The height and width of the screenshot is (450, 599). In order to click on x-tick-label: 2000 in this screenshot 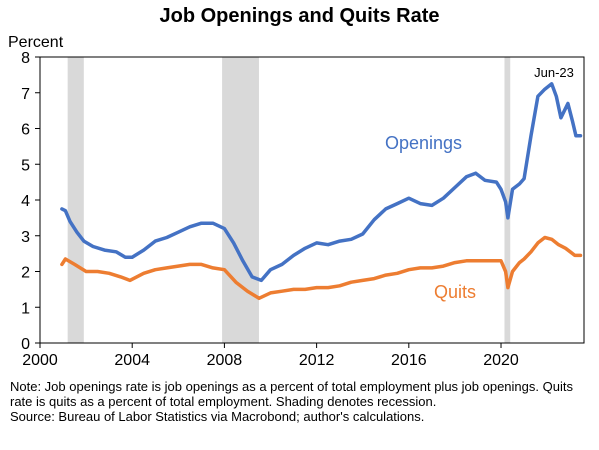, I will do `click(40, 360)`.